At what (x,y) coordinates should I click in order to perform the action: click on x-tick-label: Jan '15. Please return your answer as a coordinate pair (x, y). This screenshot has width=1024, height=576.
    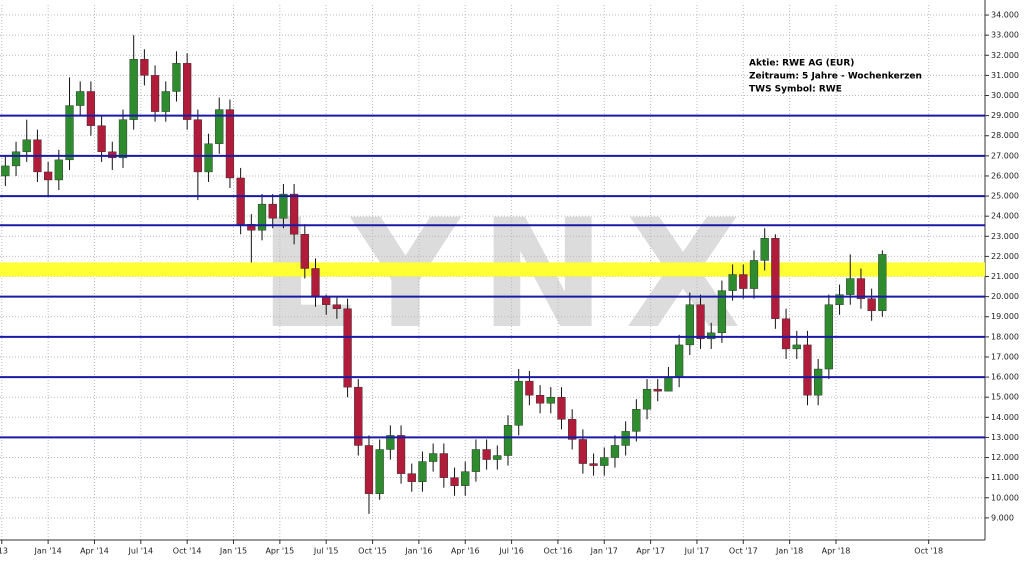
    Looking at the image, I should click on (233, 551).